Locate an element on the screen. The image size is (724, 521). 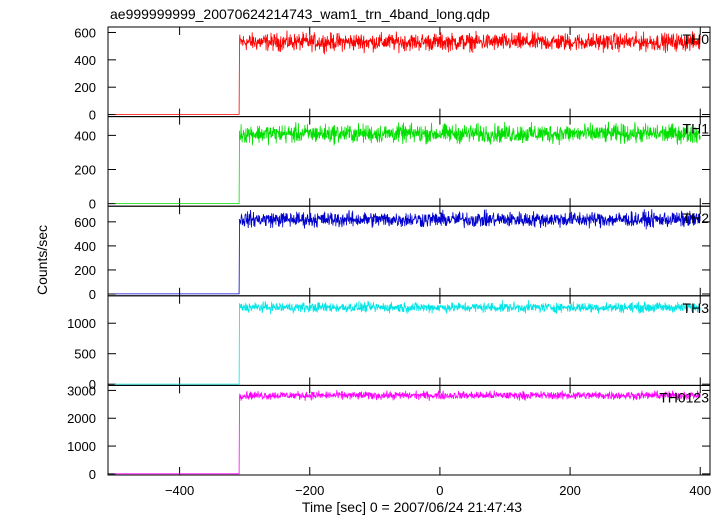
series-label: TH0 is located at coordinates (696, 39).